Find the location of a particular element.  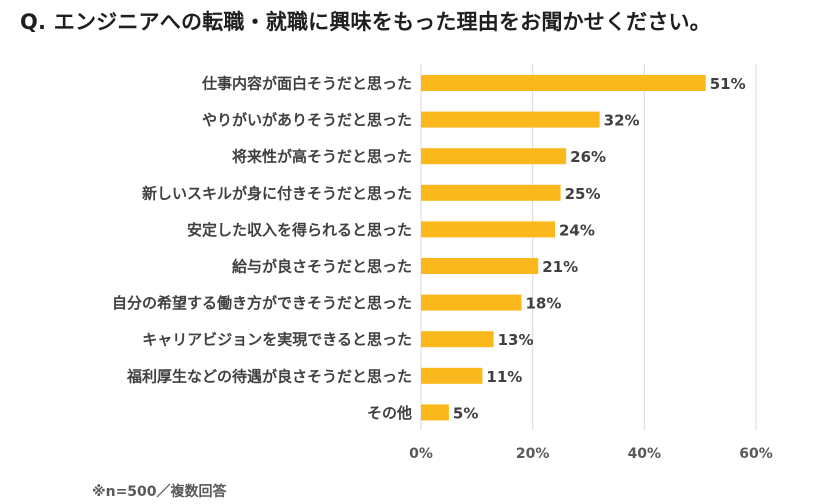

category-label: 給与が良さそうだと思った is located at coordinates (322, 267).